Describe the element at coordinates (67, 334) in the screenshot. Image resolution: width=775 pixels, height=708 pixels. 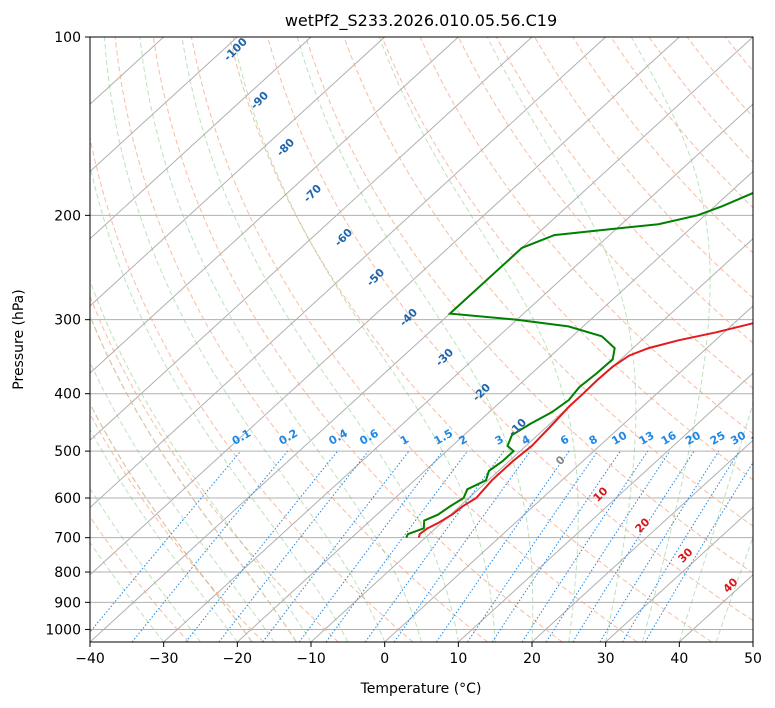
I see `y-axis: 100 200 300 400 500 600 700 800 900 1000` at that location.